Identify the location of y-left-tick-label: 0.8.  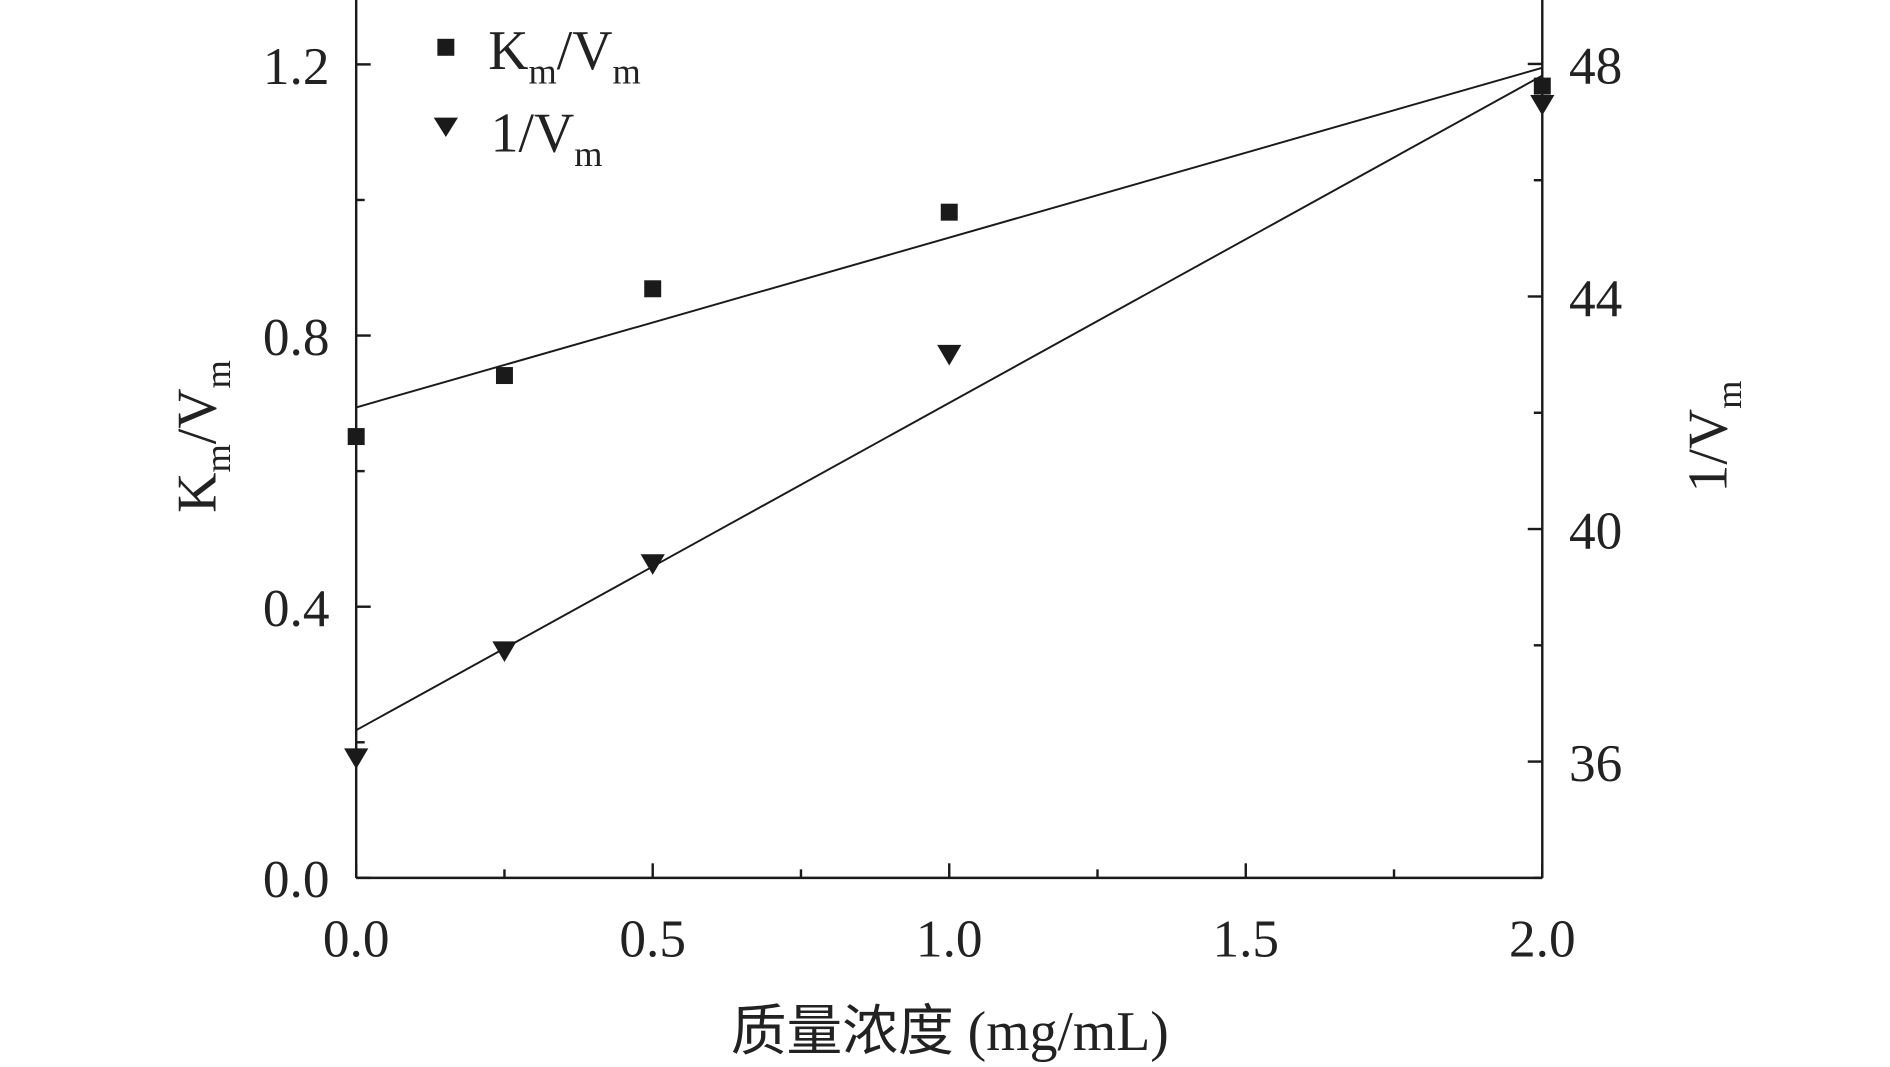
(296, 337).